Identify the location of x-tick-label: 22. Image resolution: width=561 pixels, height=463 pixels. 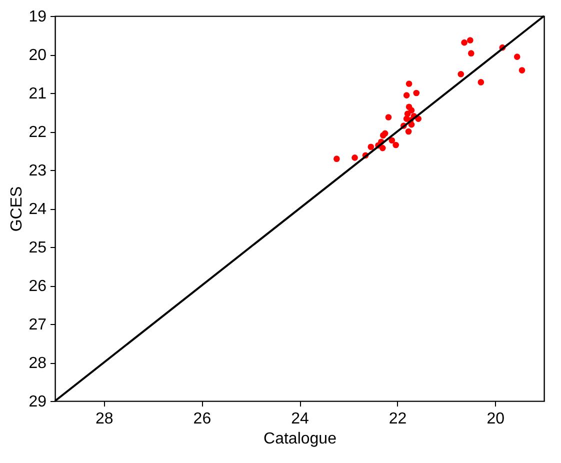
(397, 419).